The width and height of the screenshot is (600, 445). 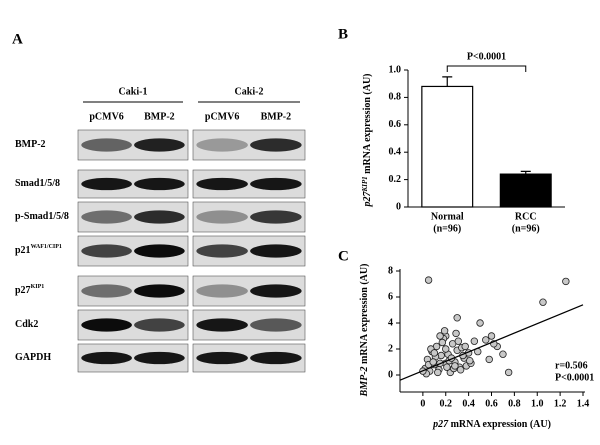 What do you see at coordinates (42, 216) in the screenshot?
I see `protein: p-Smad1/5/8` at bounding box center [42, 216].